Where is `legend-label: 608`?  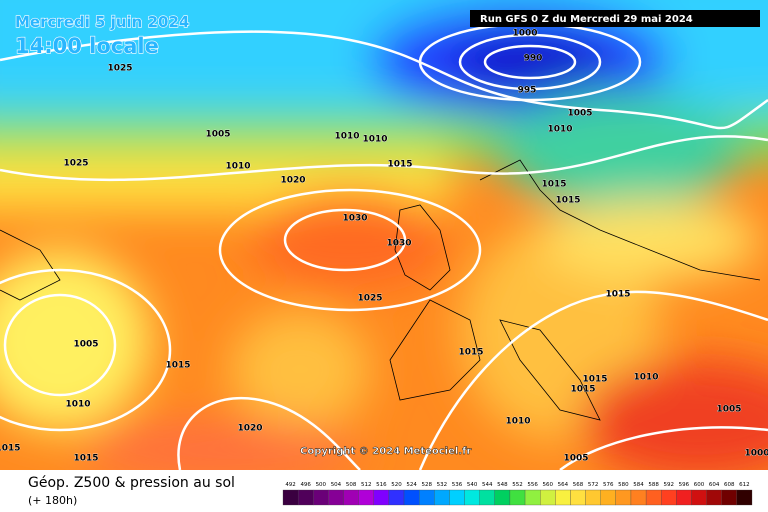
legend-label: 608 is located at coordinates (729, 485).